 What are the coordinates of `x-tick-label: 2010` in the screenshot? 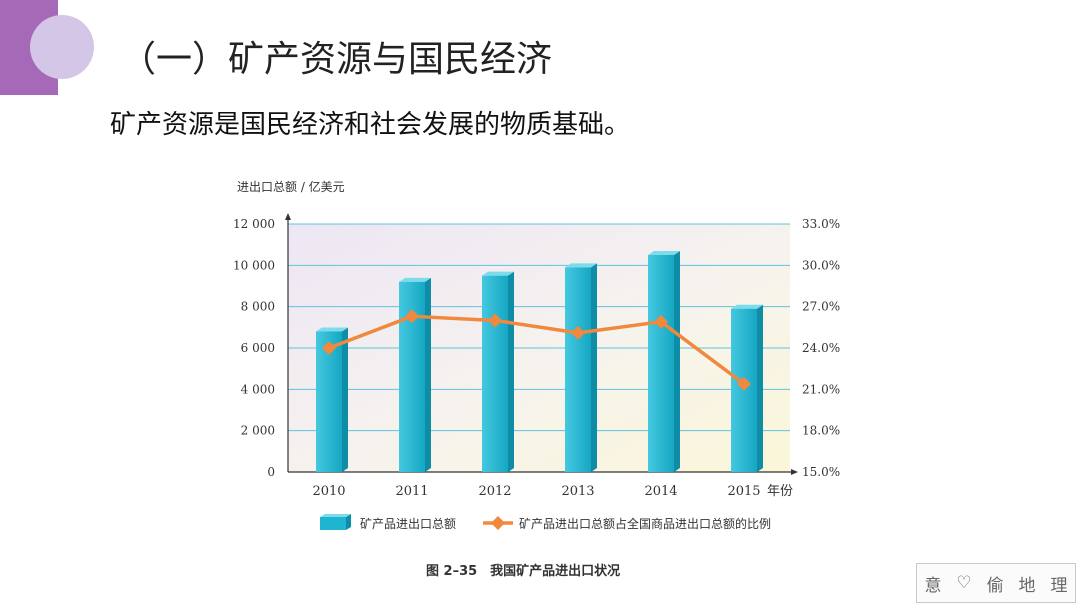 It's located at (328, 491).